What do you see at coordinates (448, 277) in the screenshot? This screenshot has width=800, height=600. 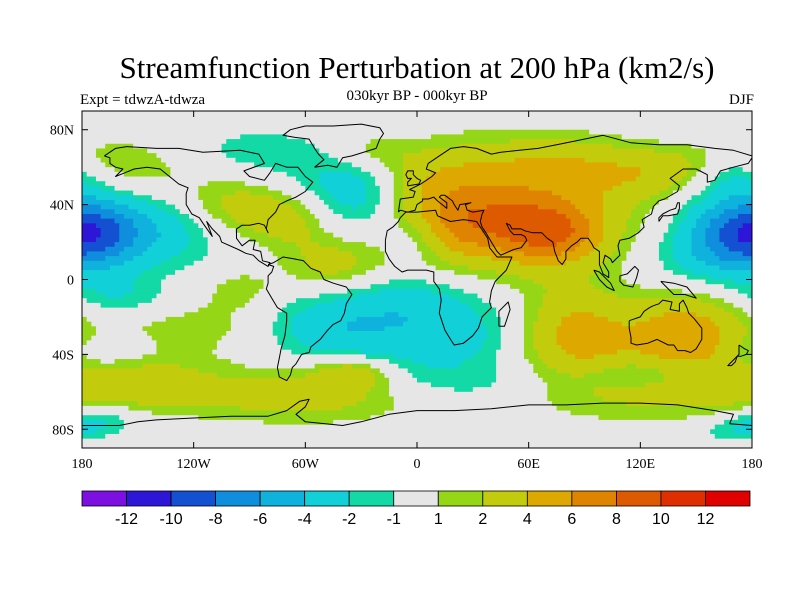 I see `coast-africa` at bounding box center [448, 277].